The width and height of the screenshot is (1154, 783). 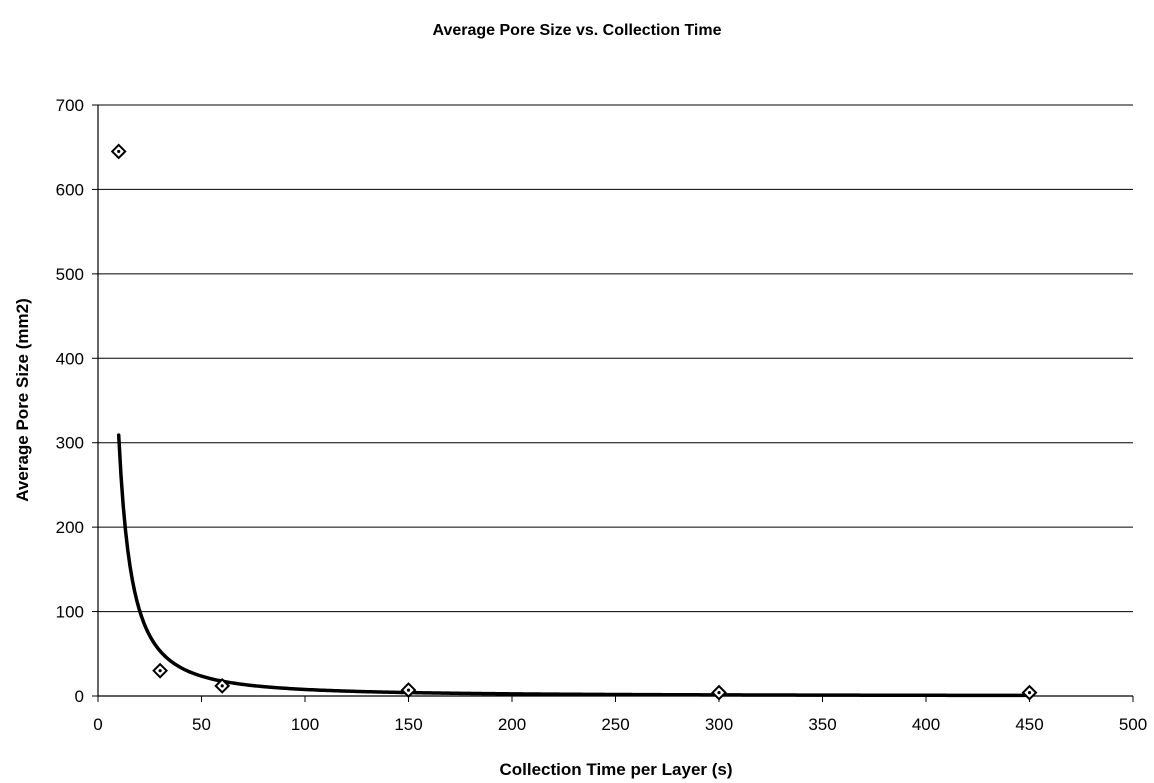 What do you see at coordinates (201, 724) in the screenshot?
I see `x-tick-label: 50` at bounding box center [201, 724].